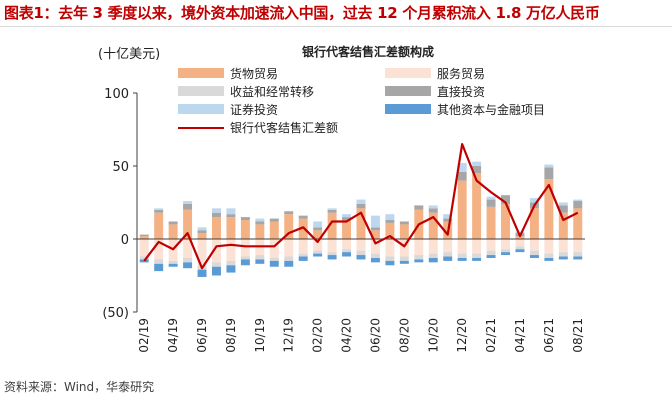  What do you see at coordinates (260, 231) in the screenshot?
I see `bar-goods-10/19` at bounding box center [260, 231].